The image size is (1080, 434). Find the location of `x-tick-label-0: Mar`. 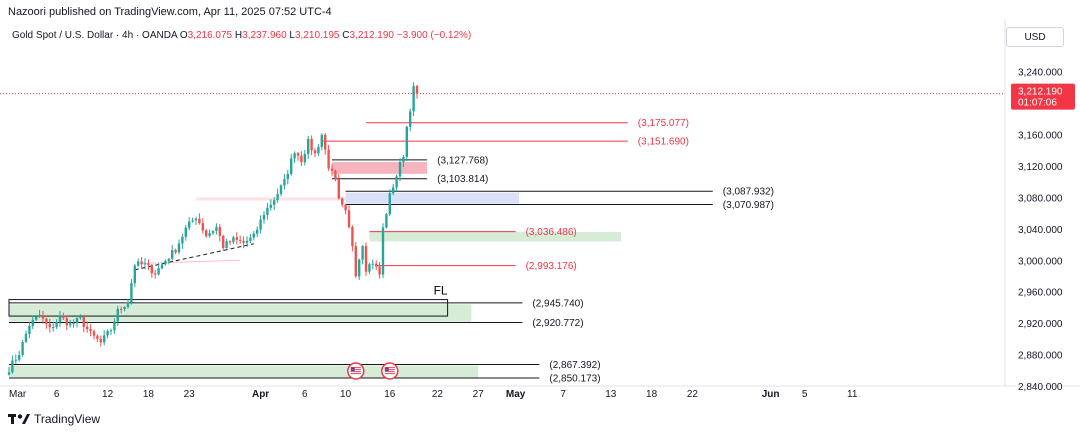

x-tick-label-0: Mar is located at coordinates (18, 394).